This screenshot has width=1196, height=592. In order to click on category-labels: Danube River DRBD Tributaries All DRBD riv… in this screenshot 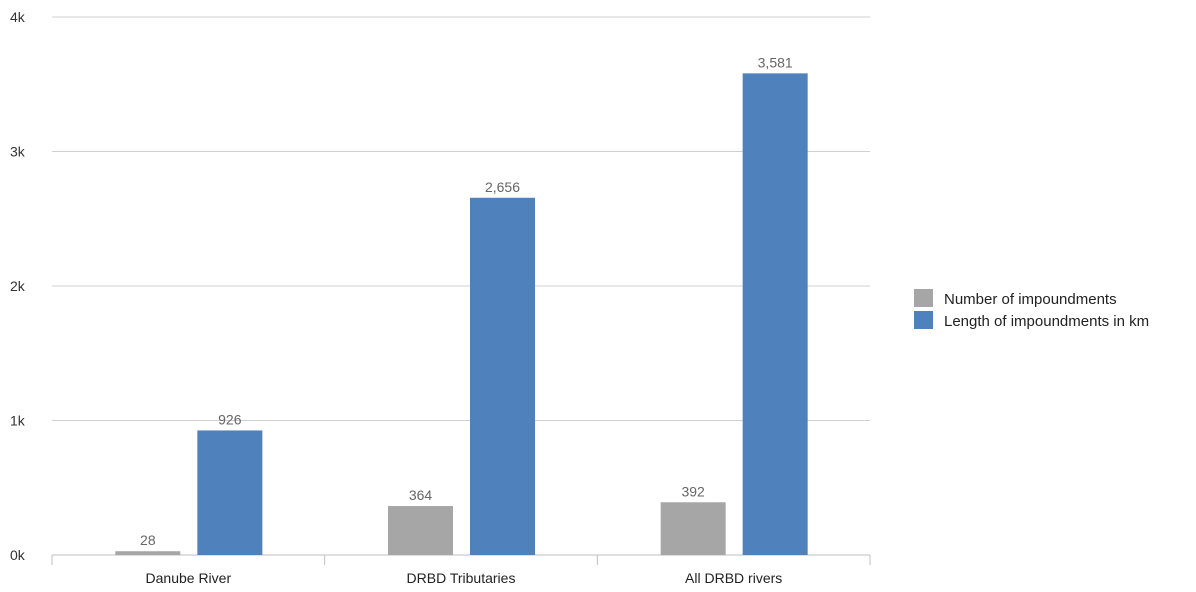, I will do `click(464, 578)`.